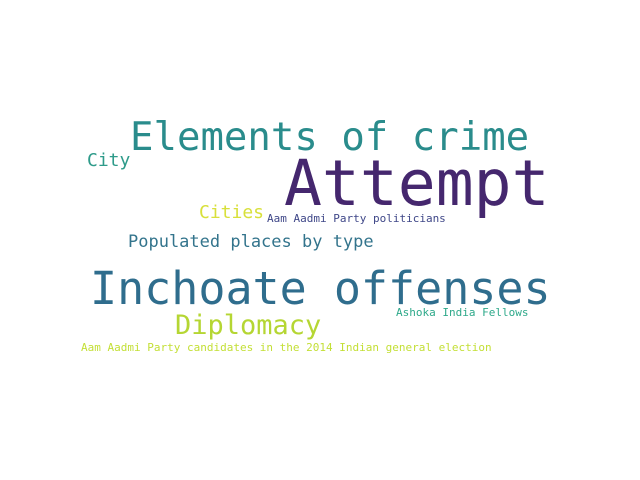 The image size is (640, 480). What do you see at coordinates (356, 218) in the screenshot?
I see `word-aam-aadmi-party-politicians: Aam Aadmi Party politicians` at bounding box center [356, 218].